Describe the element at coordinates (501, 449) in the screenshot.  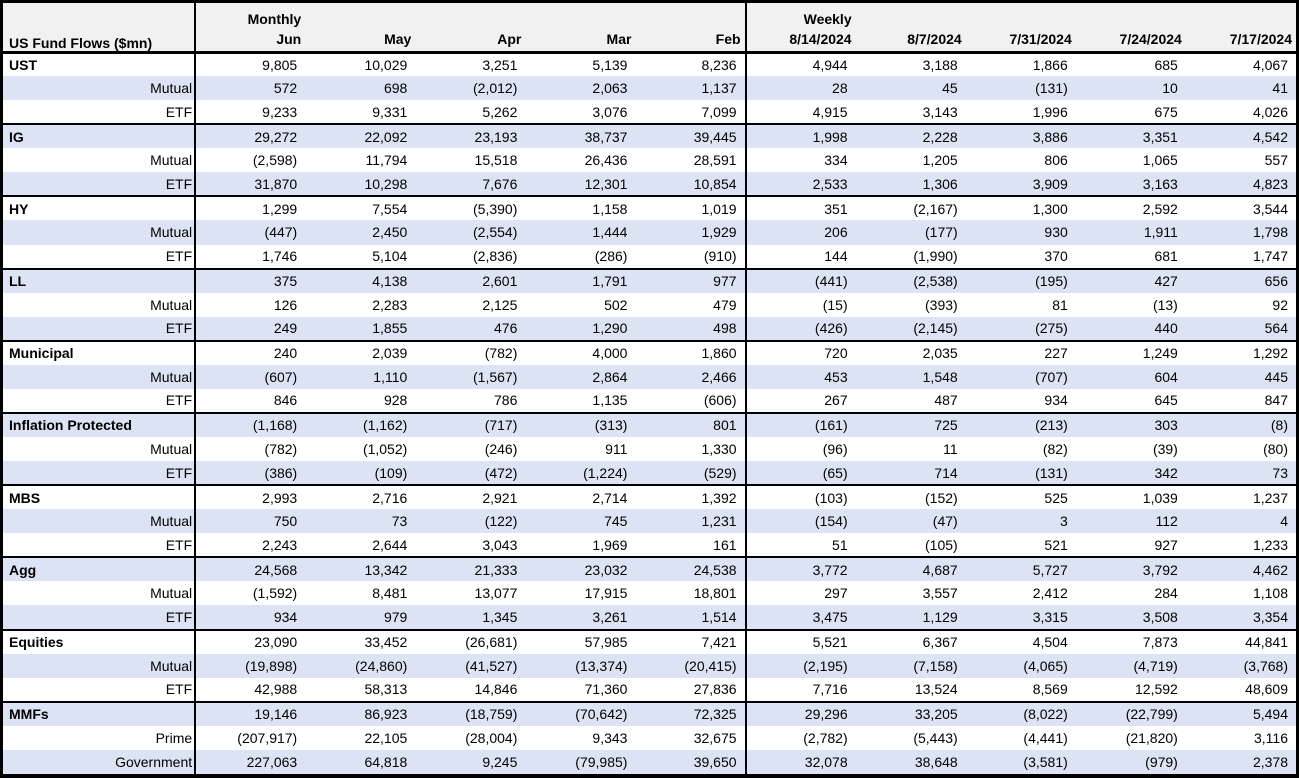
I see `value-cell: (246)` at that location.